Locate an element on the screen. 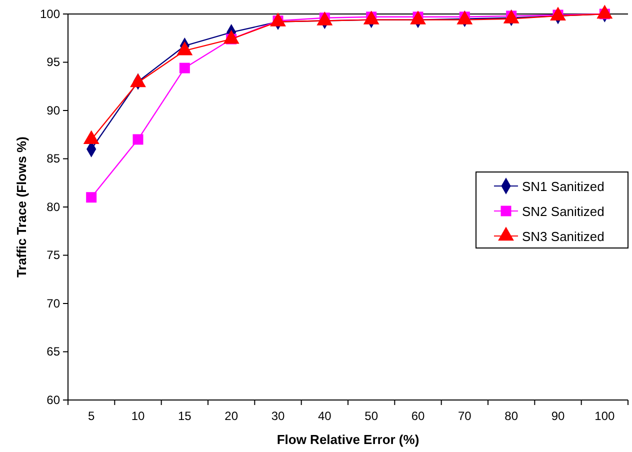  y-tick-label: 75 is located at coordinates (53, 255).